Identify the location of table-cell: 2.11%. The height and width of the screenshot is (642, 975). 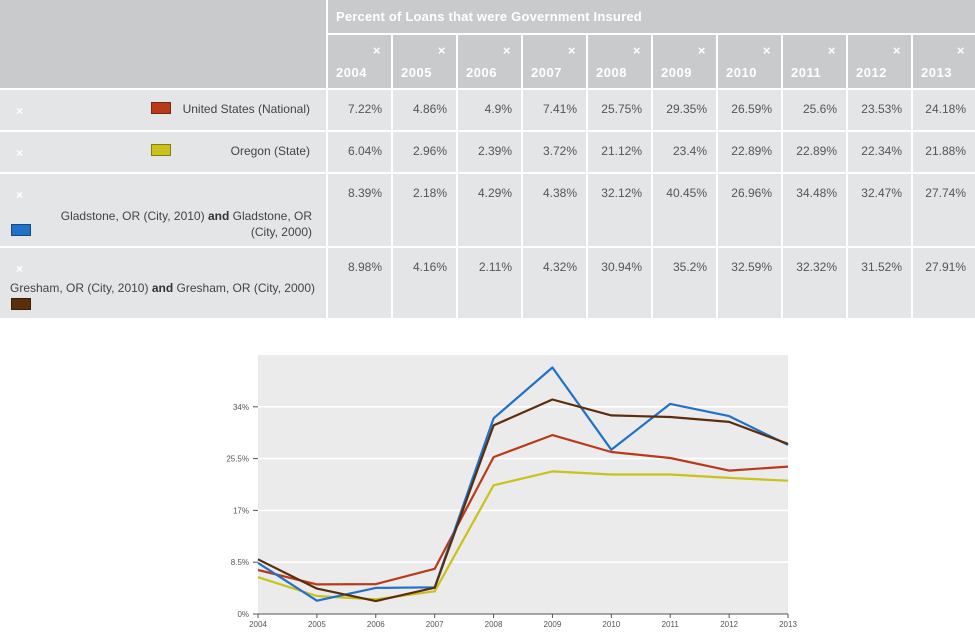
(489, 283).